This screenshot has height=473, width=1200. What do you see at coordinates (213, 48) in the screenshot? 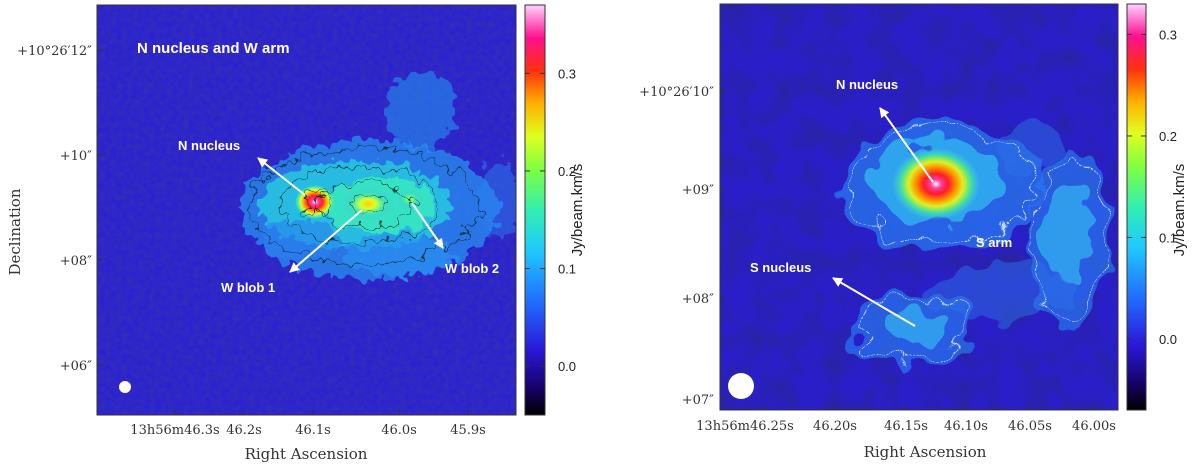
I see `panel-1-title: N nucleus and W arm` at bounding box center [213, 48].